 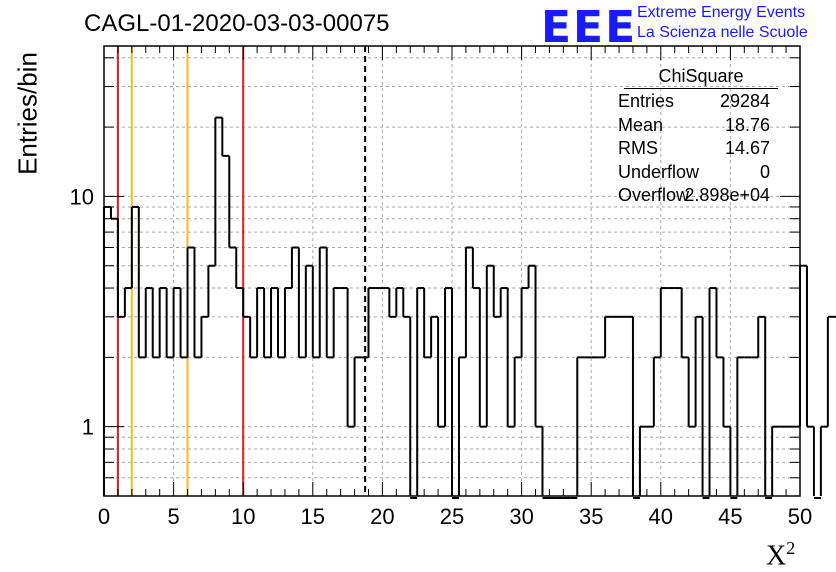 I want to click on stats-row-entries: Entries 29284, so click(x=695, y=101).